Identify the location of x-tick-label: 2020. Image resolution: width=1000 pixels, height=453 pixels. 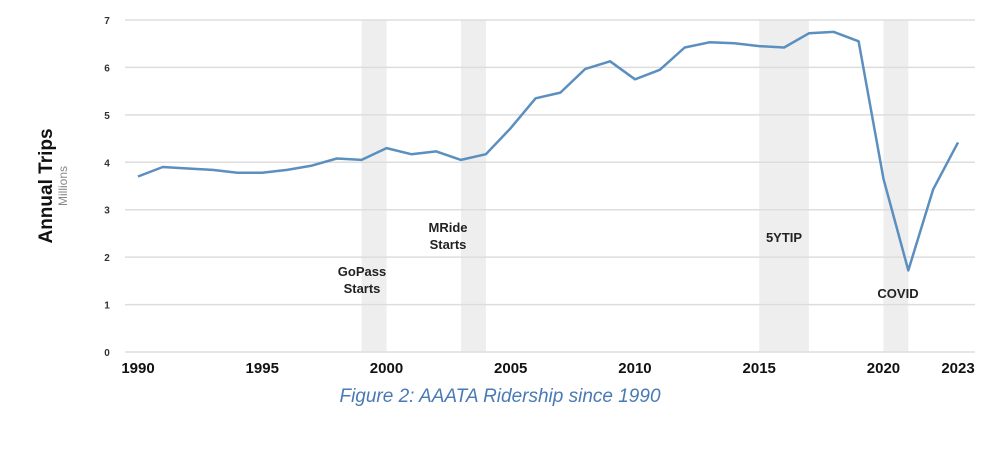
(883, 368).